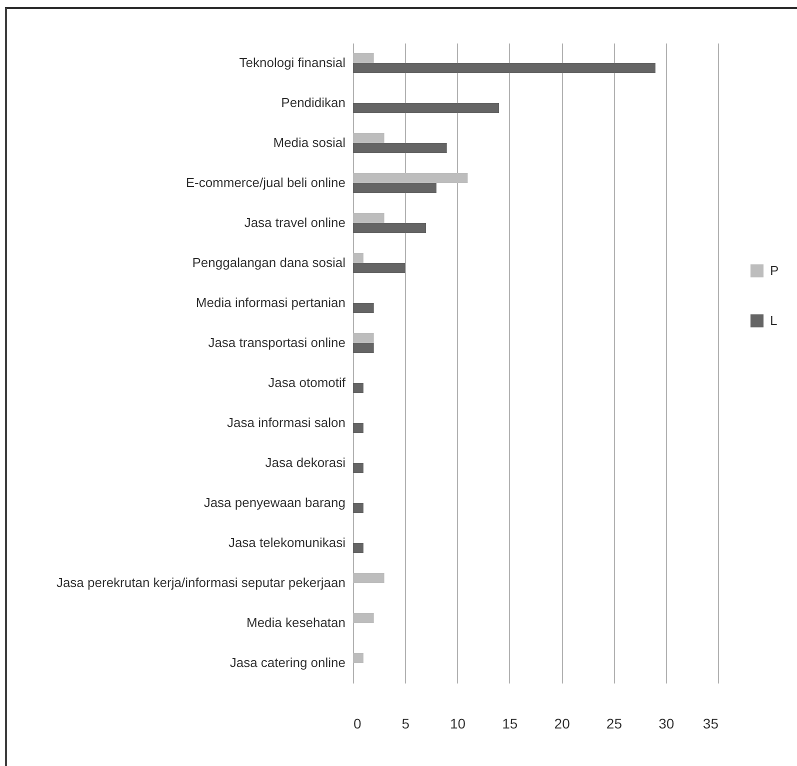 This screenshot has width=797, height=766. Describe the element at coordinates (309, 142) in the screenshot. I see `y-tick-label: Media sosial` at that location.